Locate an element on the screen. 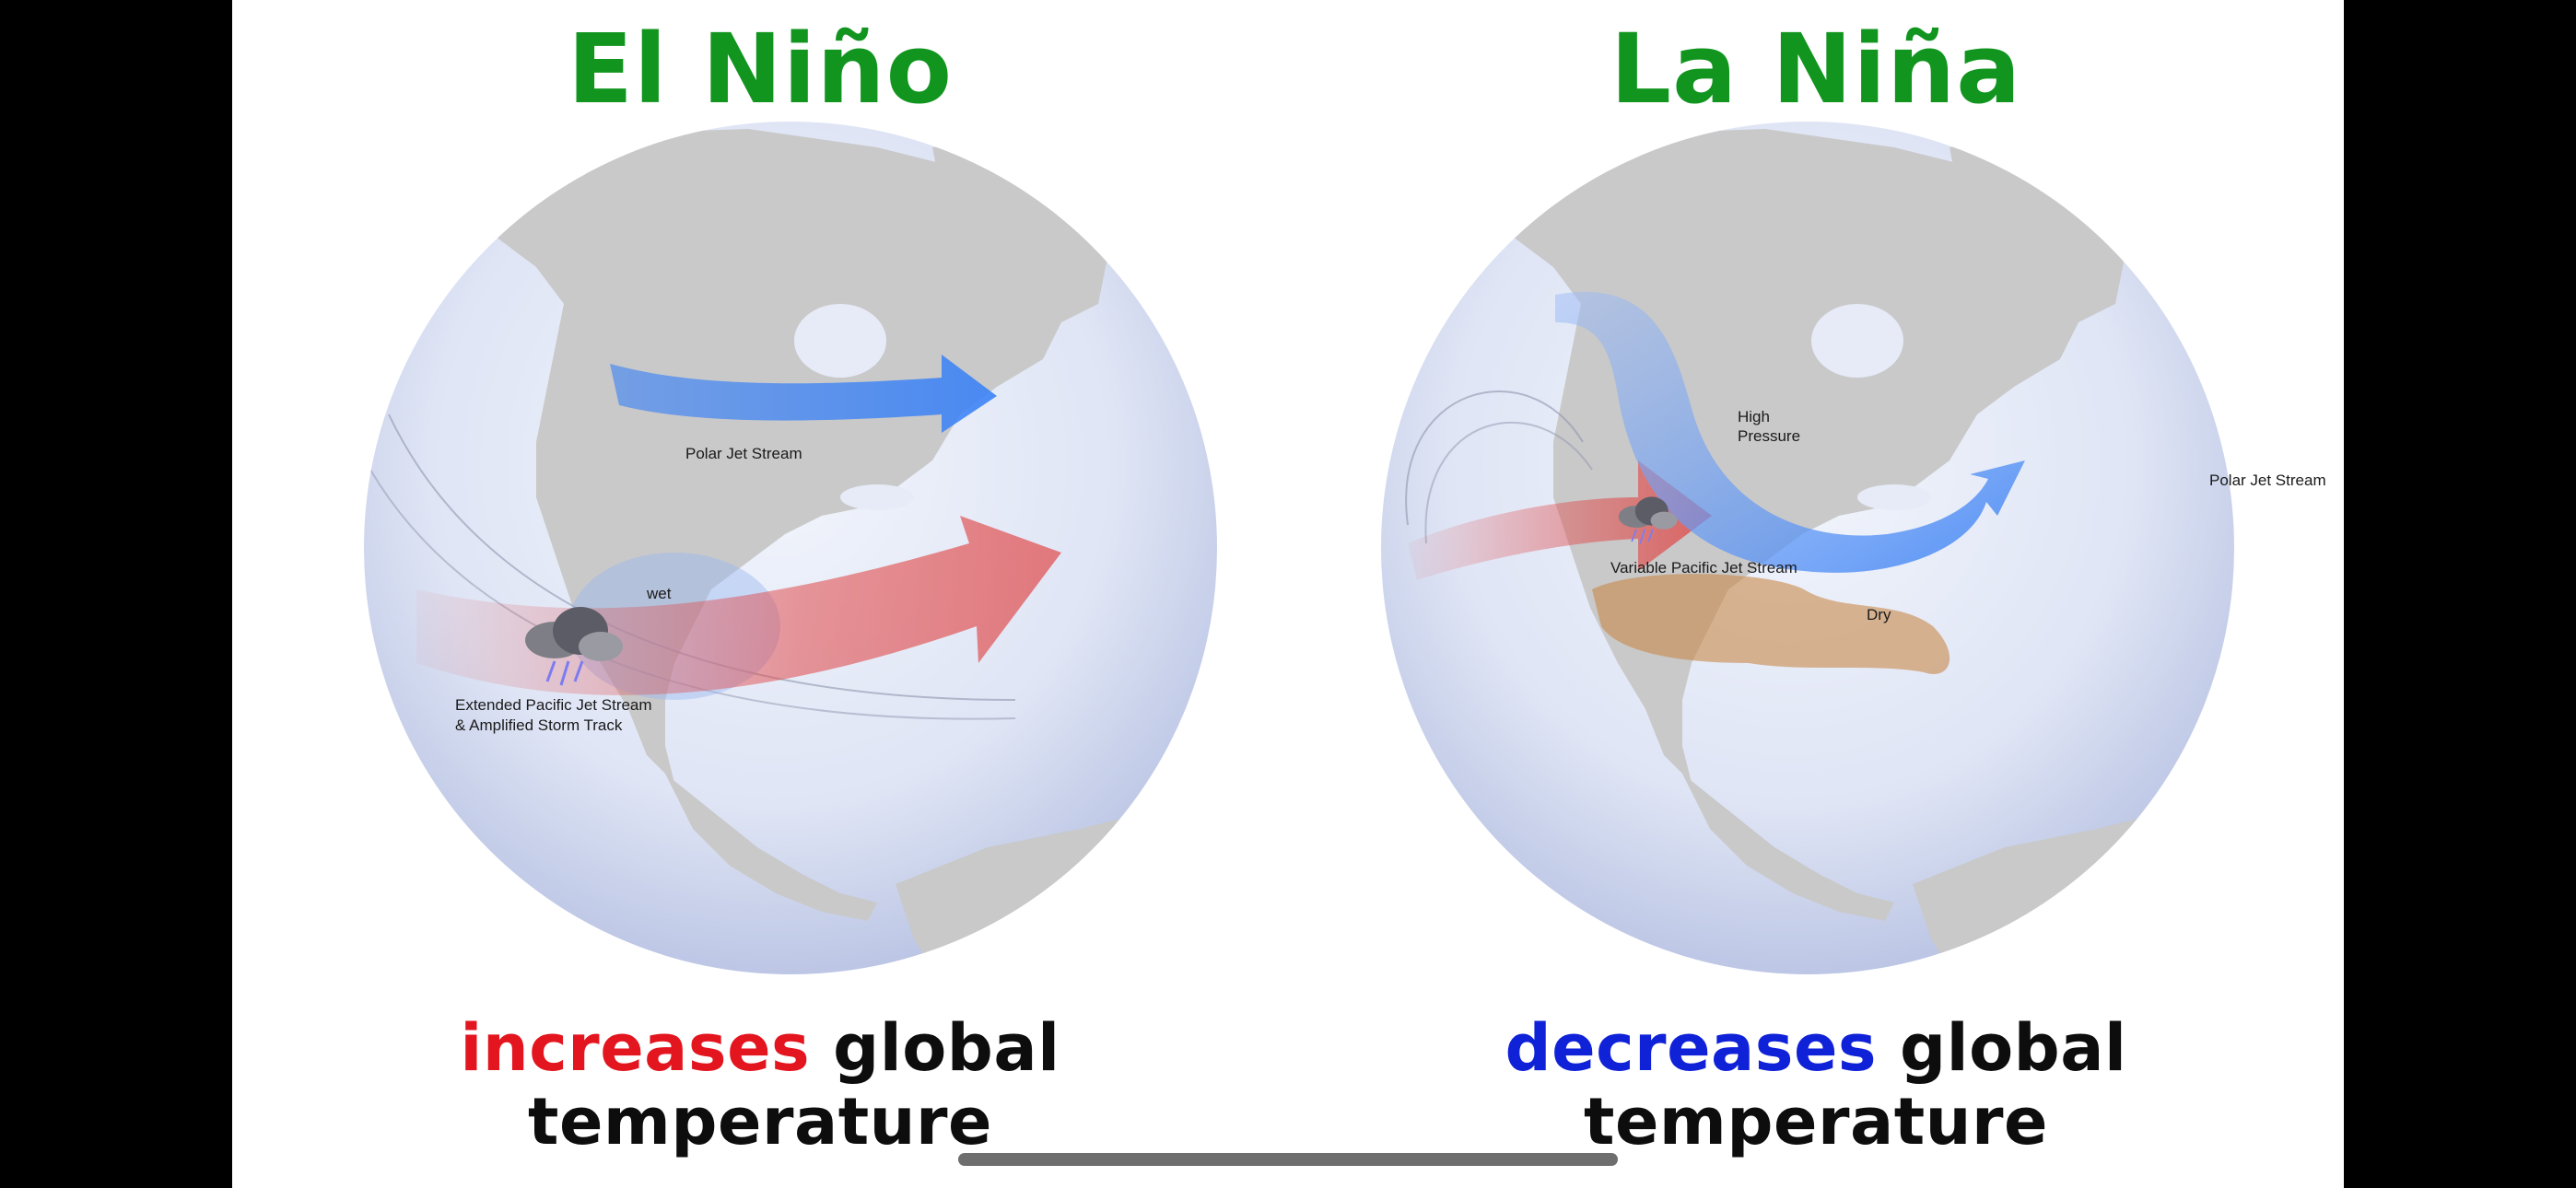 The image size is (2576, 1188). variable-pacific-jet-label: Variable Pacific Jet Stream is located at coordinates (1703, 568).